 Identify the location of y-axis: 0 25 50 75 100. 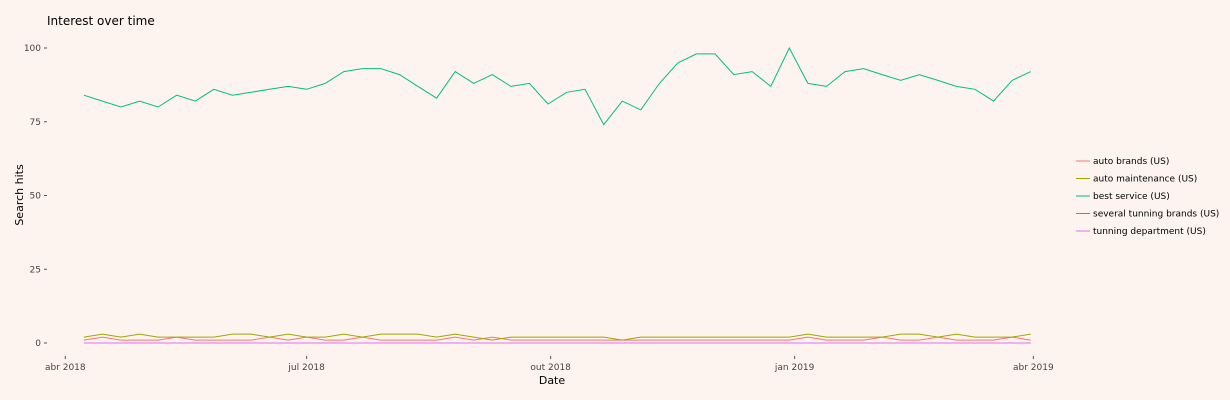
(35, 196).